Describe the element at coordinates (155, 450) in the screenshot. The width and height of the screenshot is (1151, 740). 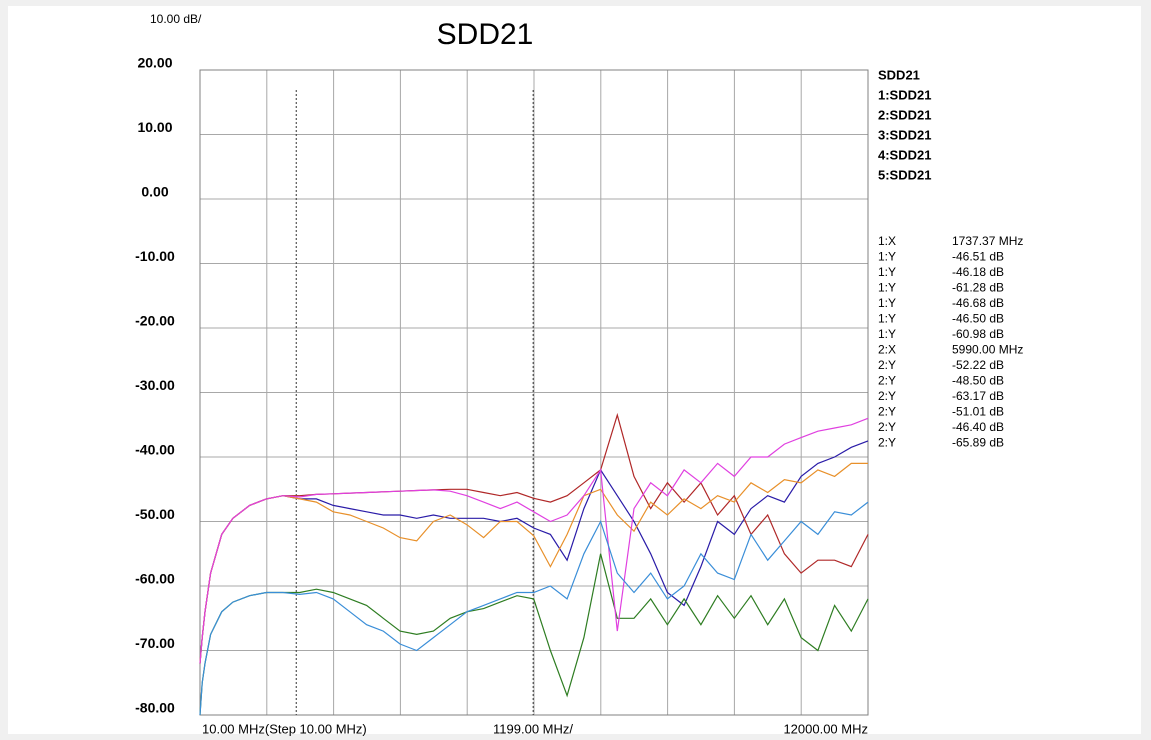
I see `y-tick-label: -40.00` at that location.